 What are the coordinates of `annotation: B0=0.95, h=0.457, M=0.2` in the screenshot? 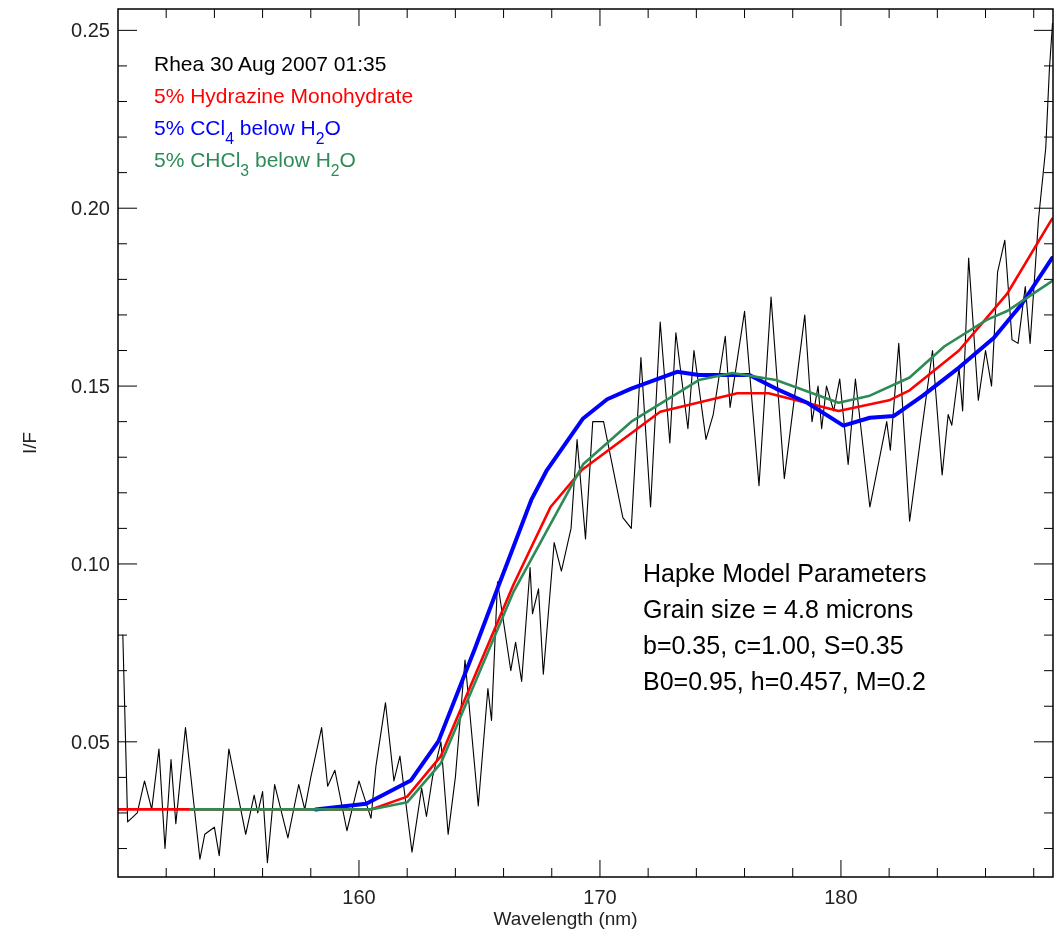 It's located at (784, 681).